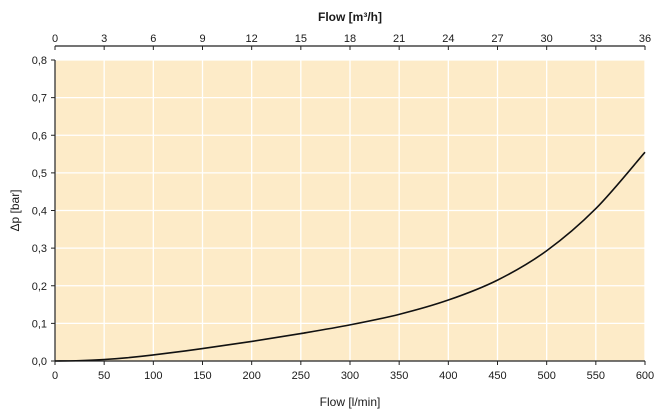 The image size is (655, 412). I want to click on y-ticks: 0,0 0,1 0,2 0,3 0,4 0,5 0,6 0,7 0,8, so click(43, 211).